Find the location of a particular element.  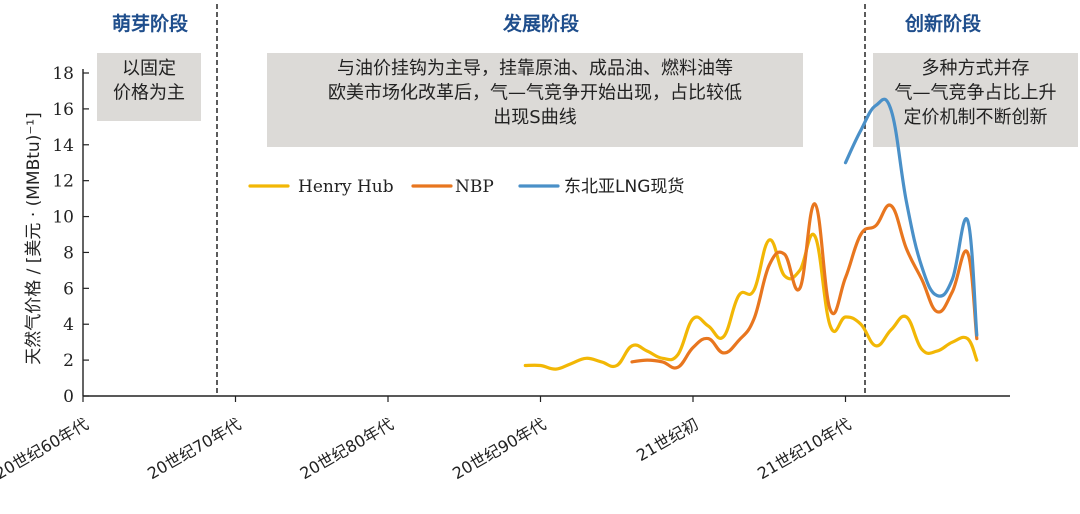

legend-label: Henry Hub is located at coordinates (346, 187).